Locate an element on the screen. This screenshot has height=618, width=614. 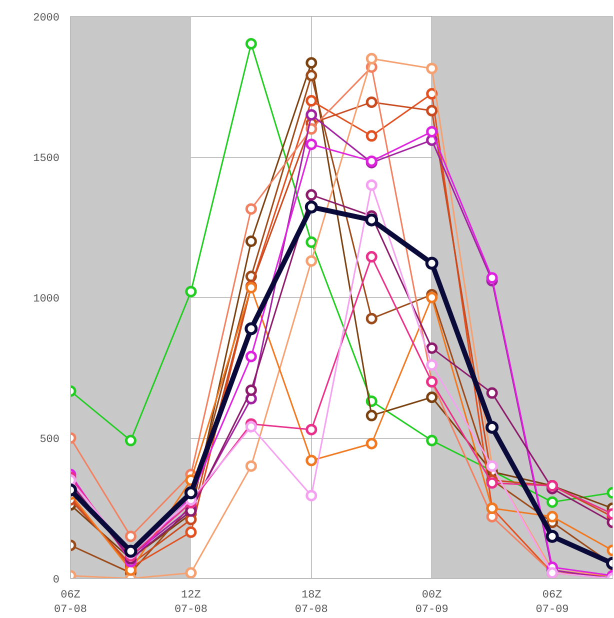
x-tick-label: 06Z 07-09 is located at coordinates (552, 603).